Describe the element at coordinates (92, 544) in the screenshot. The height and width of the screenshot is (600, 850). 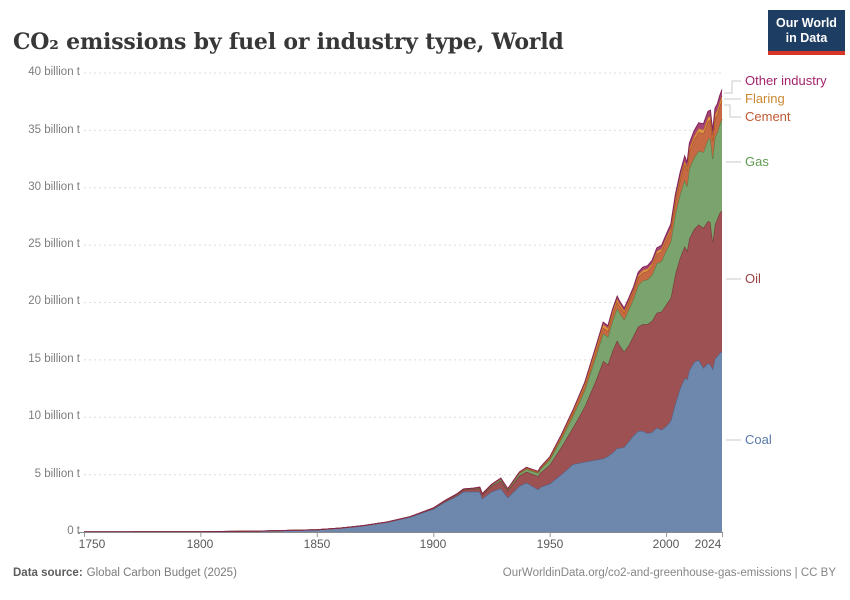
I see `x-axis-tick-label: 1750` at that location.